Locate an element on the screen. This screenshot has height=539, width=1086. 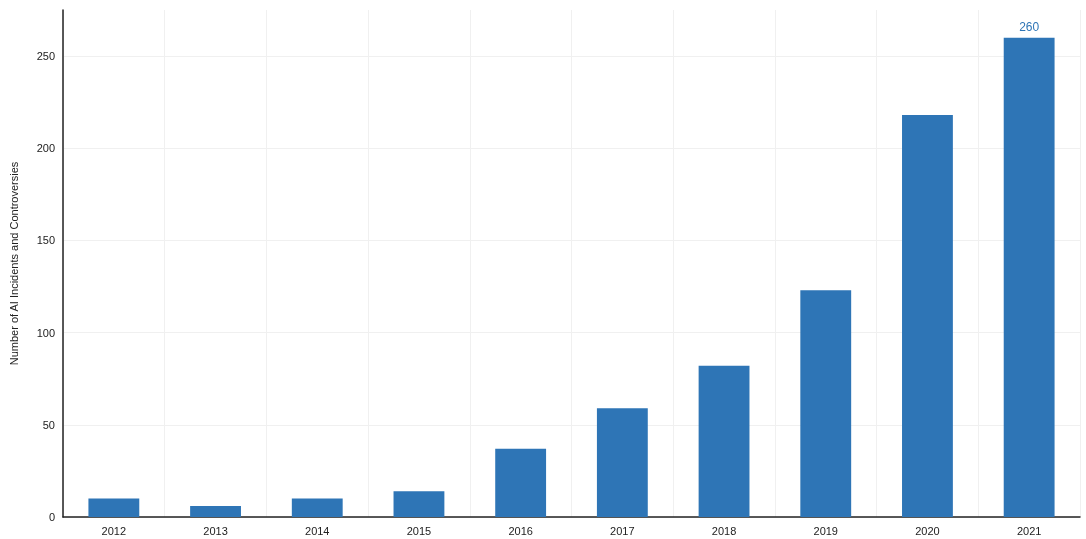
y-tick-label: 50 is located at coordinates (48, 424).